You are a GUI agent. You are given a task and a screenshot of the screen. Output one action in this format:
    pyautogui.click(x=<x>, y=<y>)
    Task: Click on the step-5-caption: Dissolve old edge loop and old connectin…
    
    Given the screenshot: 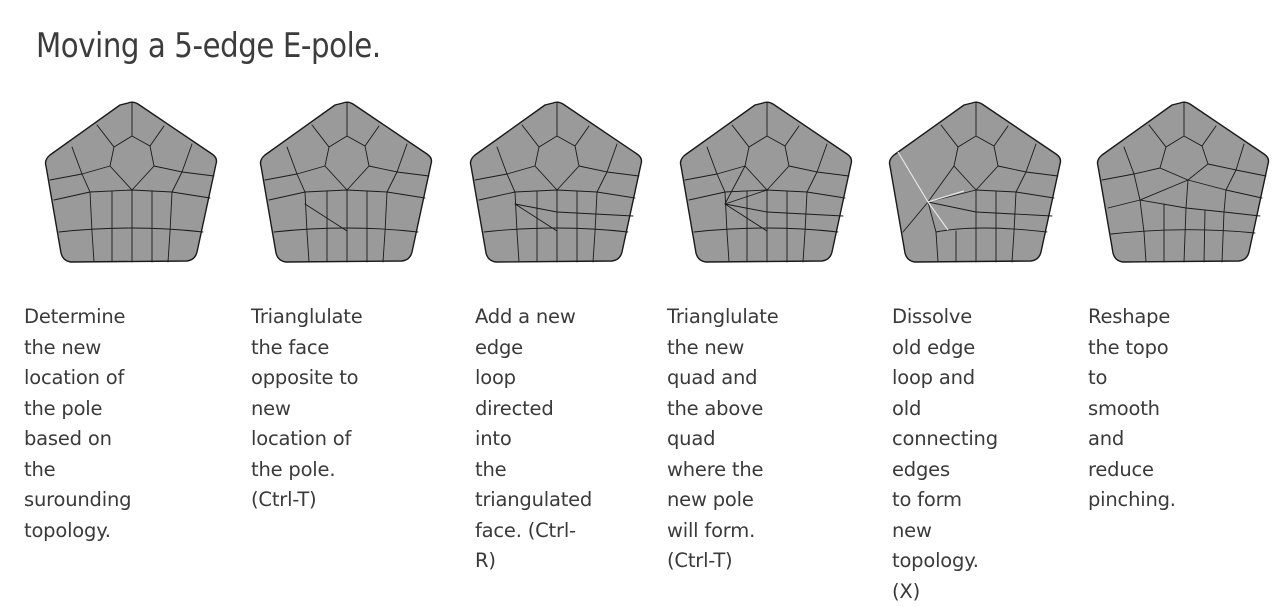 What is the action you would take?
    pyautogui.click(x=945, y=454)
    